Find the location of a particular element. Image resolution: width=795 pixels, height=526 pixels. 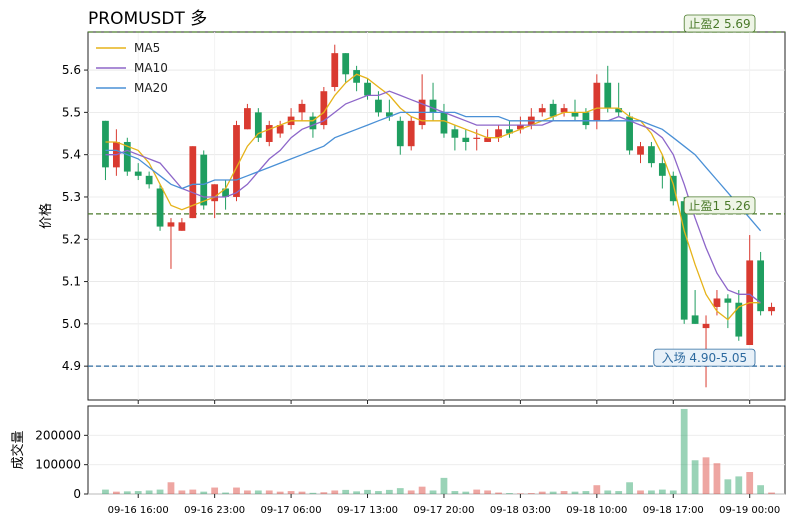

xtick-label: 09-17 20:00 is located at coordinates (443, 510).